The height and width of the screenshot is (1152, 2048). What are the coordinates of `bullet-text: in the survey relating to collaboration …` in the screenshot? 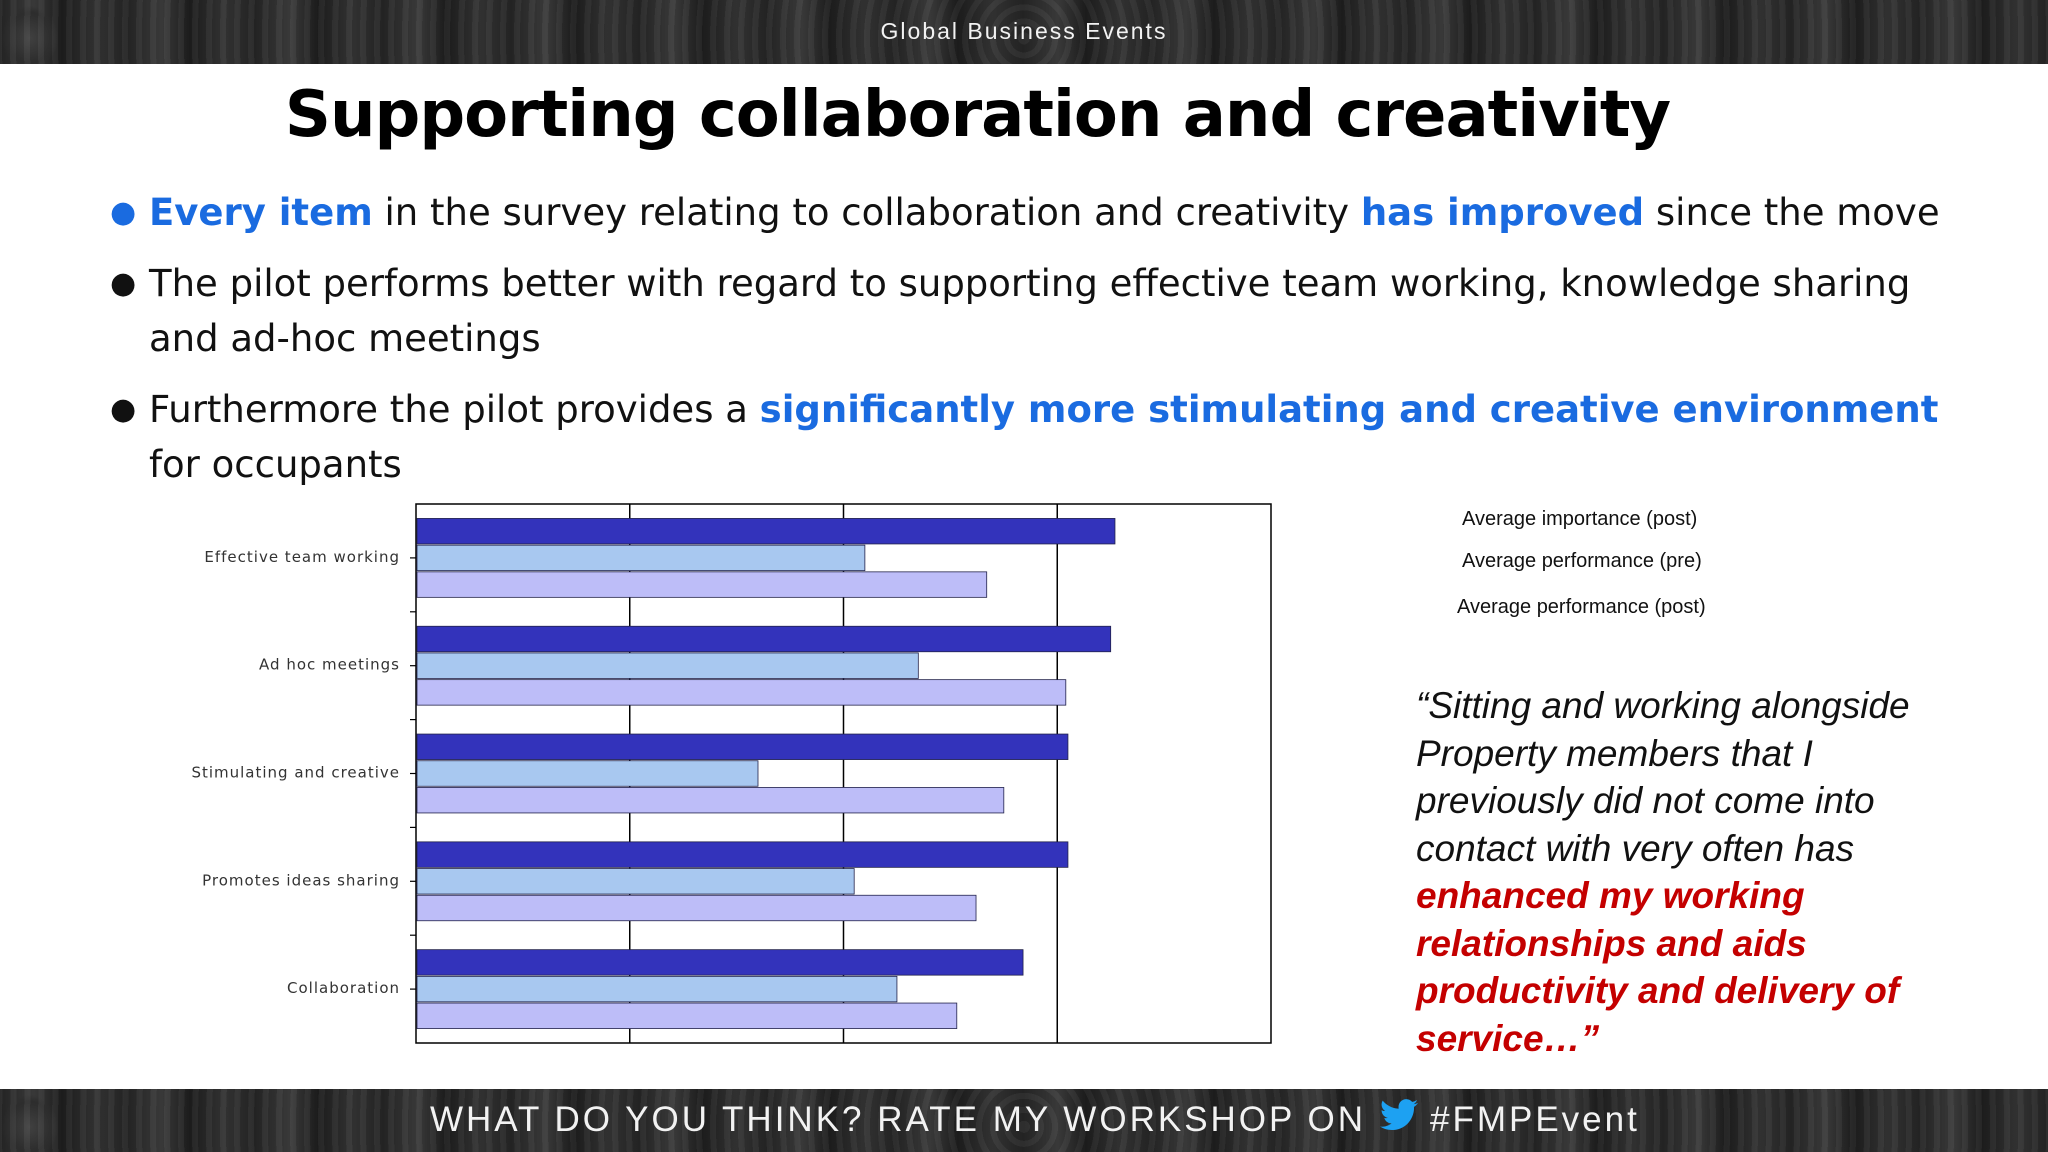 It's located at (866, 212).